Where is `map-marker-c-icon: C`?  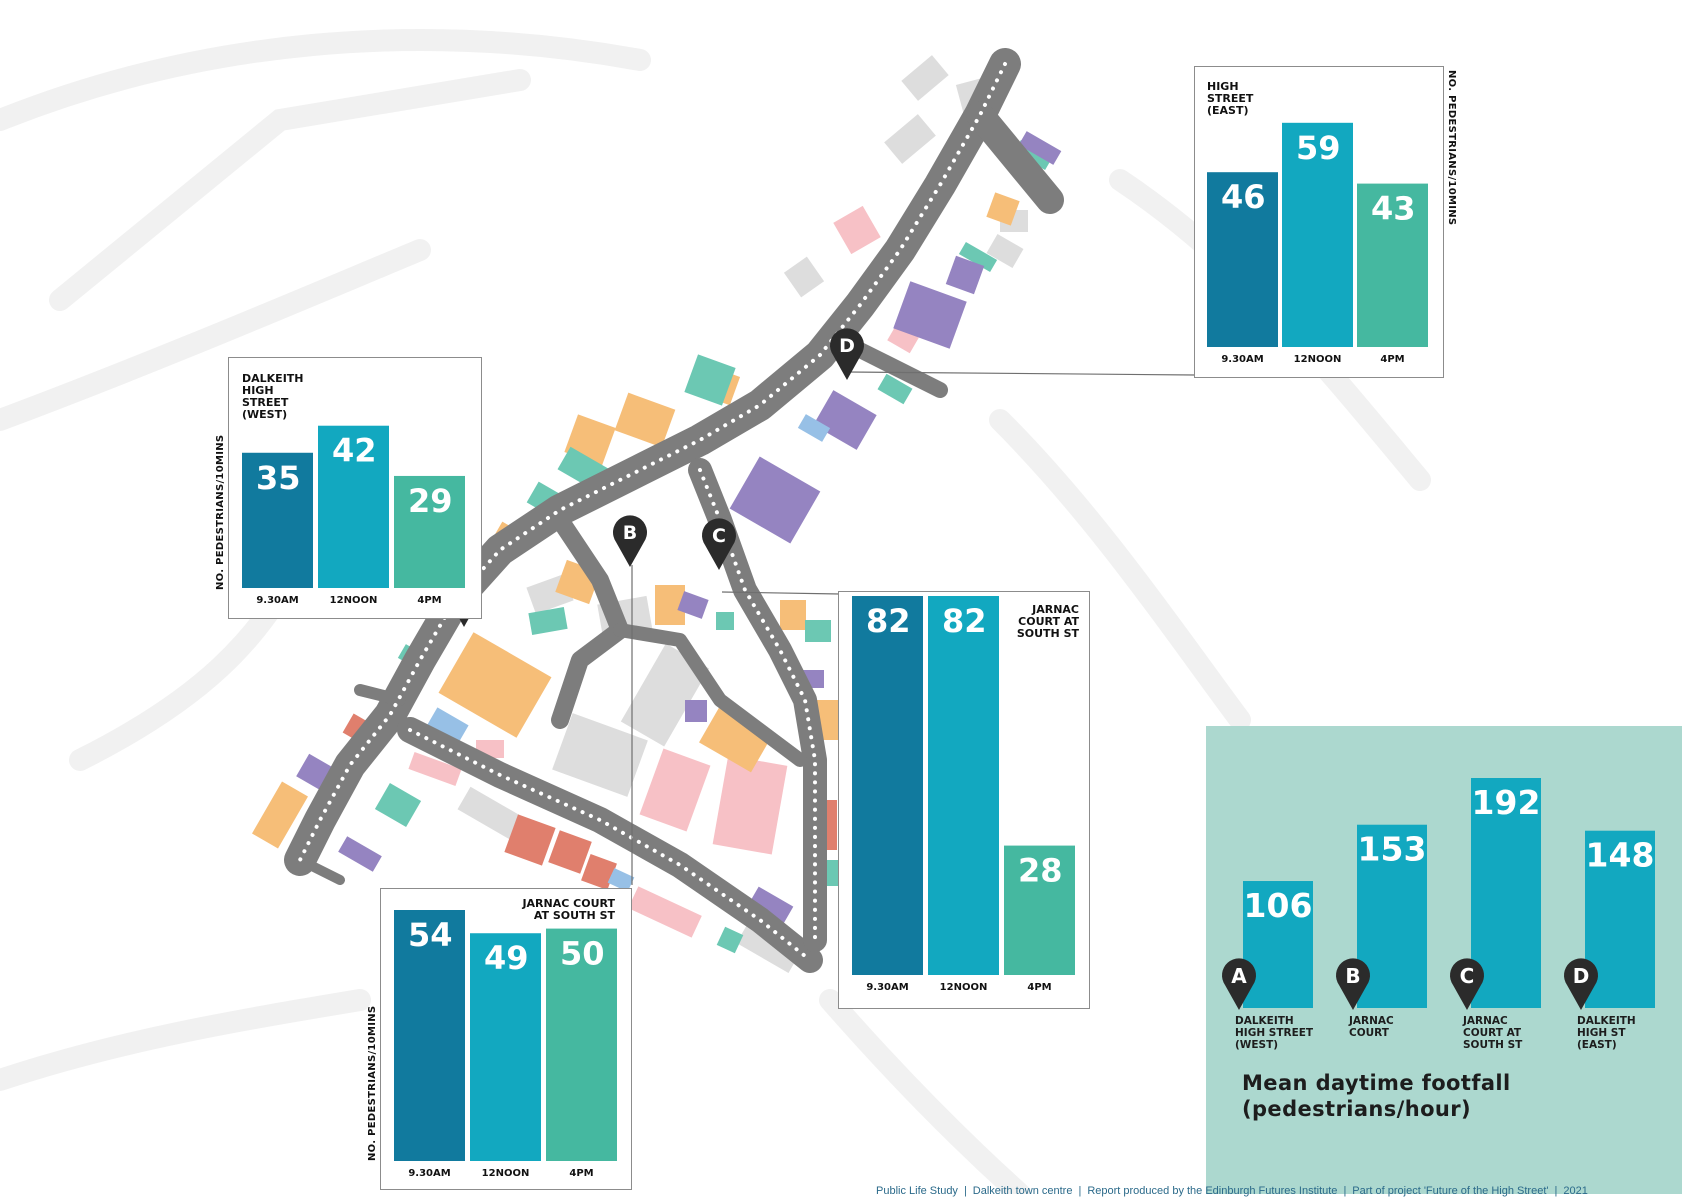 map-marker-c-icon: C is located at coordinates (719, 544).